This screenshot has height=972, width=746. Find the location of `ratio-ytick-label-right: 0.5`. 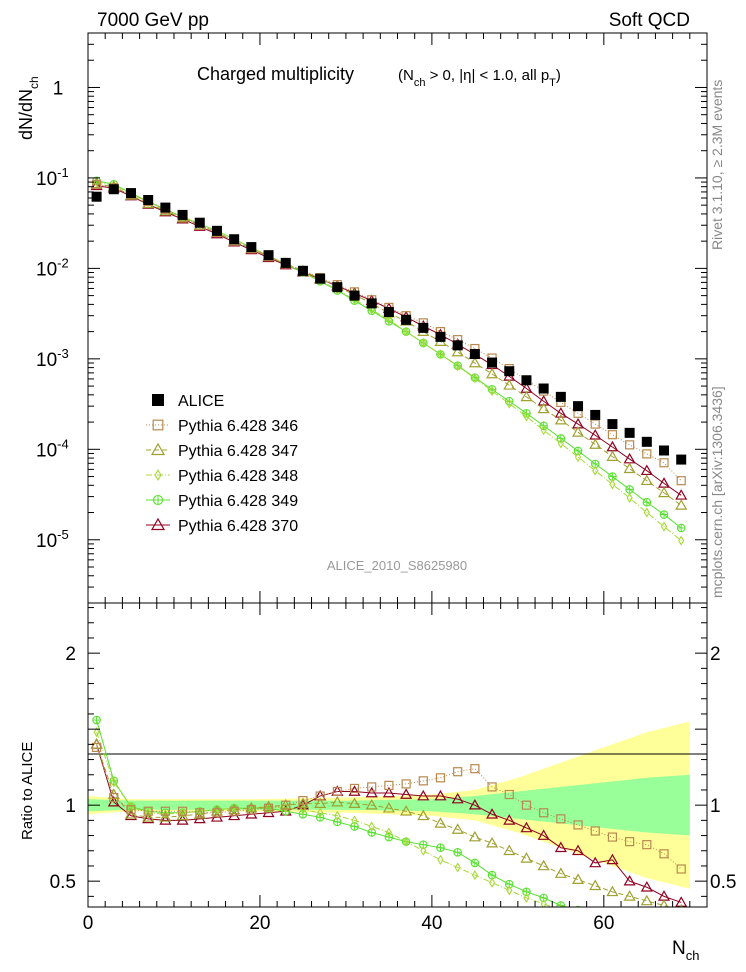

ratio-ytick-label-right: 0.5 is located at coordinates (723, 882).